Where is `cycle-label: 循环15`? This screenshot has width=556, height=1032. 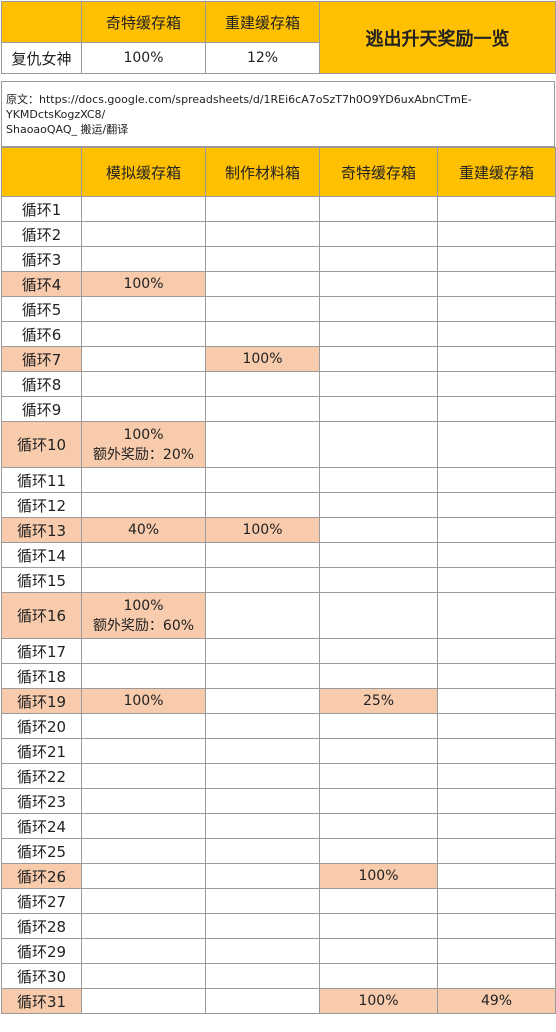 cycle-label: 循环15 is located at coordinates (41, 580).